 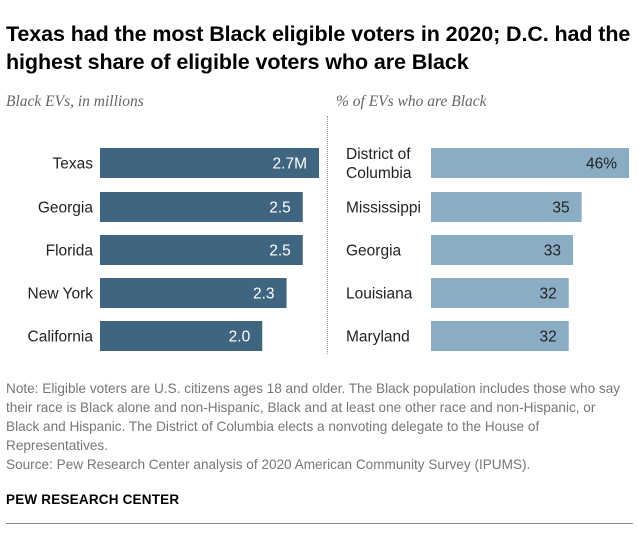 What do you see at coordinates (264, 294) in the screenshot?
I see `left-value-label: 2.3` at bounding box center [264, 294].